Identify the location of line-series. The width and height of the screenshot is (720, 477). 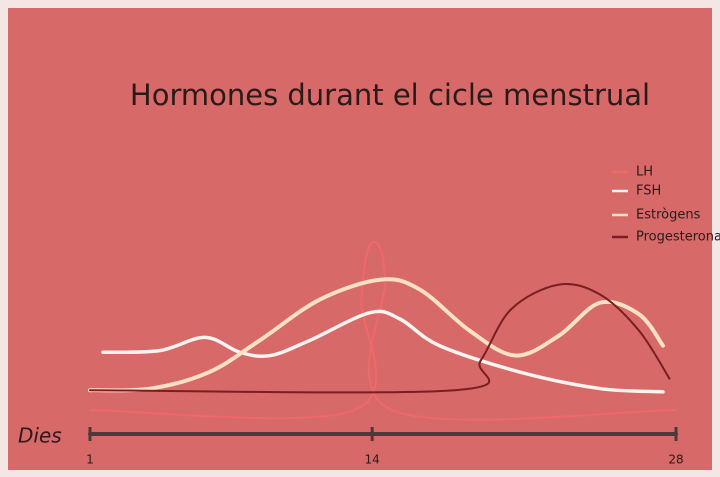
(383, 351).